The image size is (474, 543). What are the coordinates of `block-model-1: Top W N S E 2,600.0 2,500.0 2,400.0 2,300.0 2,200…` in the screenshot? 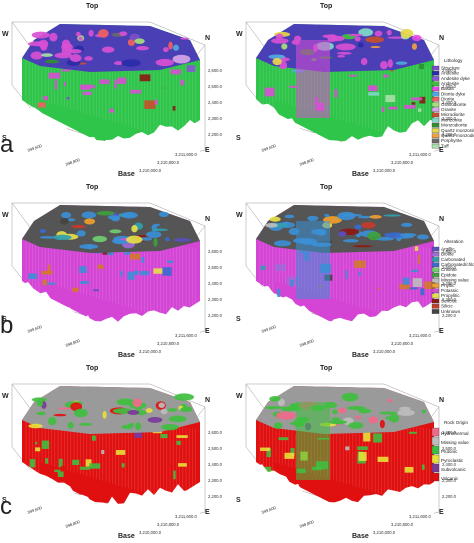 It's located at (112, 450).